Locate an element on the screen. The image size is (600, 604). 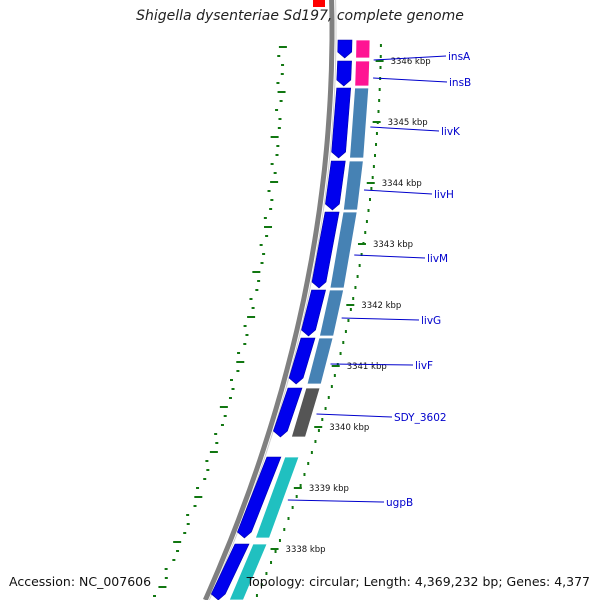
kbp-tick-label: 3338 kbp is located at coordinates (306, 550).